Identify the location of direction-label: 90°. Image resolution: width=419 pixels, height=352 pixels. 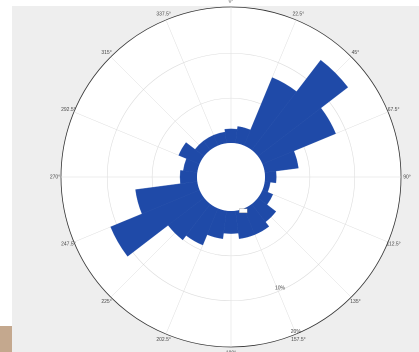
(407, 177).